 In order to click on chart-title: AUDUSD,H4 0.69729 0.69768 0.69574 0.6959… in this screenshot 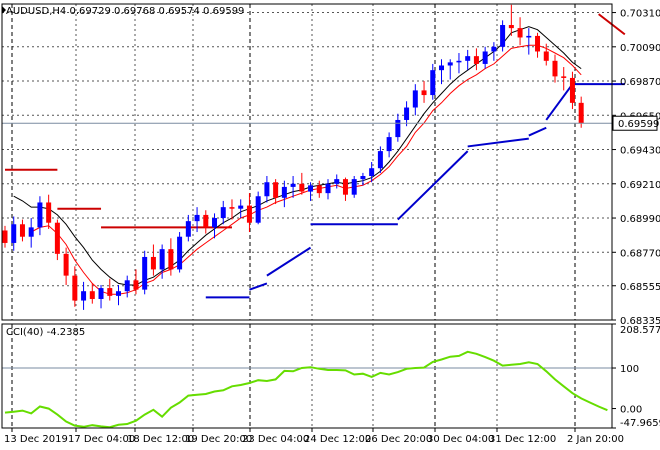, I will do `click(125, 11)`.